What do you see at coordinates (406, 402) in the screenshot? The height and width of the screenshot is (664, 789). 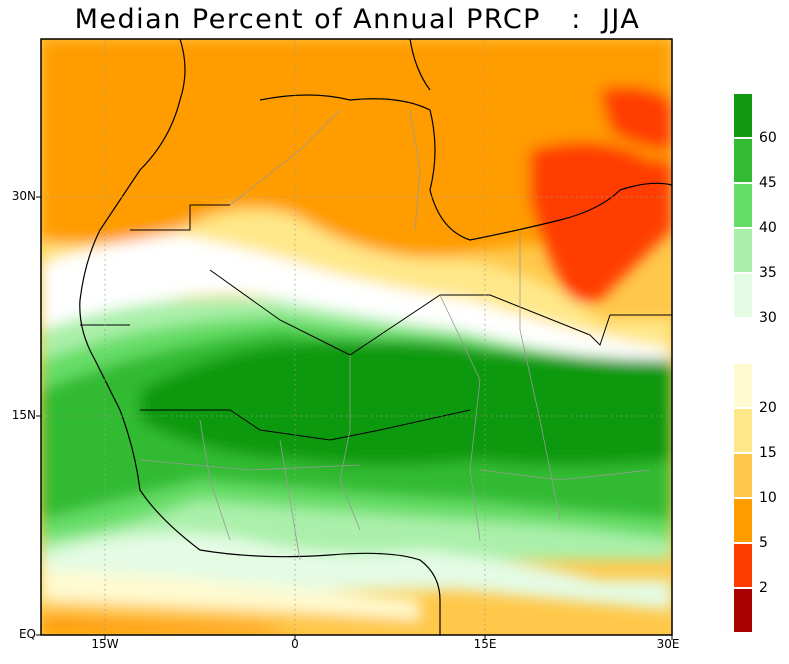 I see `field-dark-green` at bounding box center [406, 402].